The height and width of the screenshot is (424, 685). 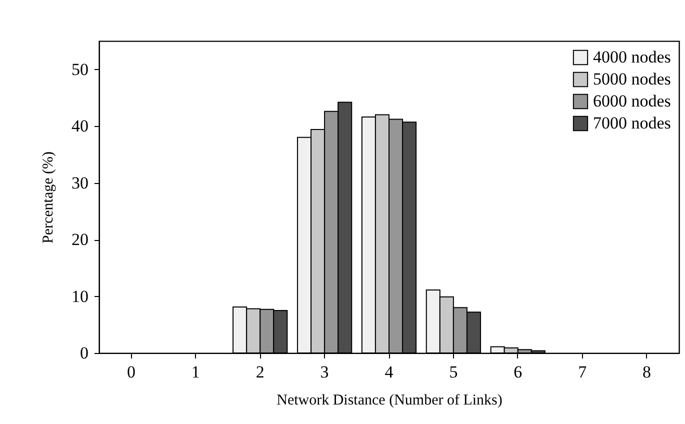 I want to click on y-tick-label: 30, so click(x=80, y=182).